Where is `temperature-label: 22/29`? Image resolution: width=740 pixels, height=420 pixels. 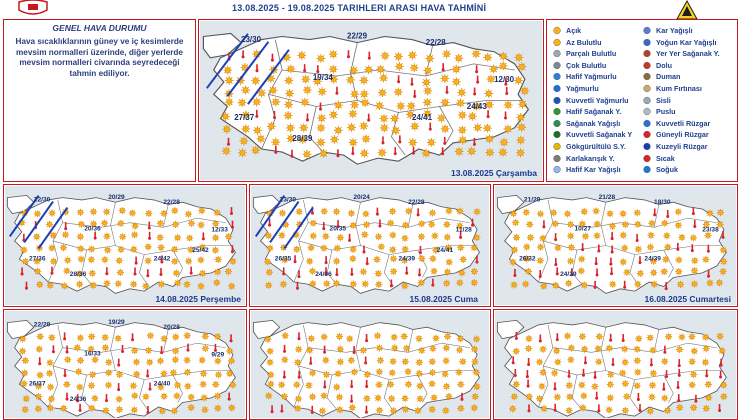
temperature-label: 22/29 is located at coordinates (42, 325).